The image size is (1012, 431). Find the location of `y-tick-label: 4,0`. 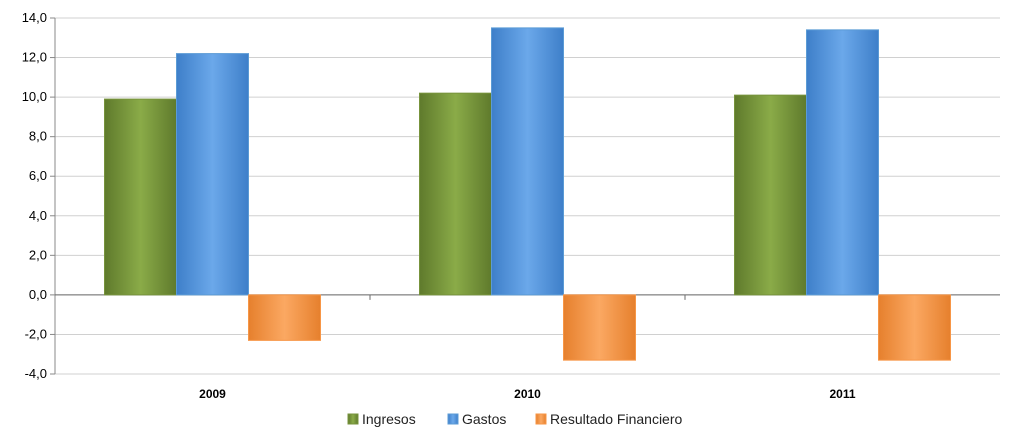

y-tick-label: 4,0 is located at coordinates (38, 215).